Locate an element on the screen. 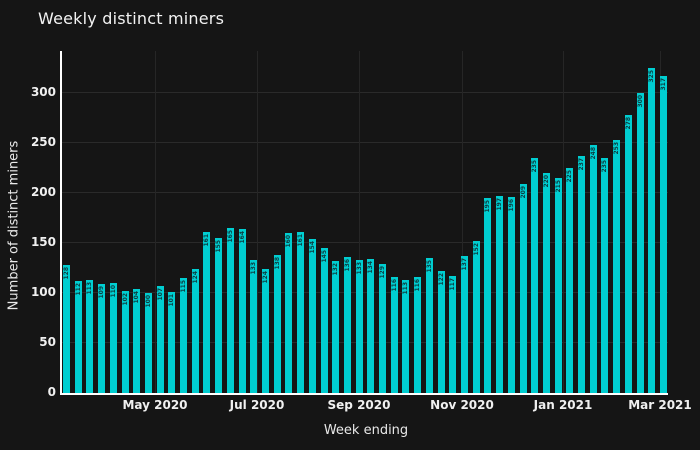  bar-value-label: 197 is located at coordinates (500, 204).